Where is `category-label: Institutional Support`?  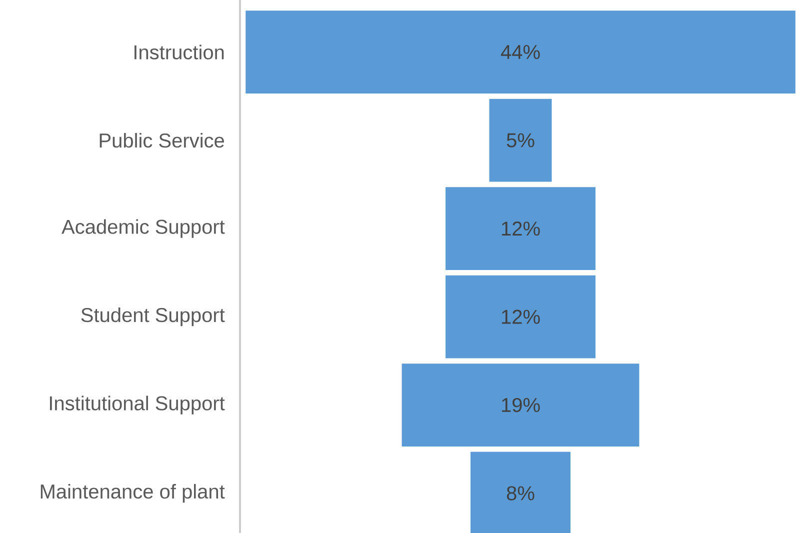
category-label: Institutional Support is located at coordinates (137, 405).